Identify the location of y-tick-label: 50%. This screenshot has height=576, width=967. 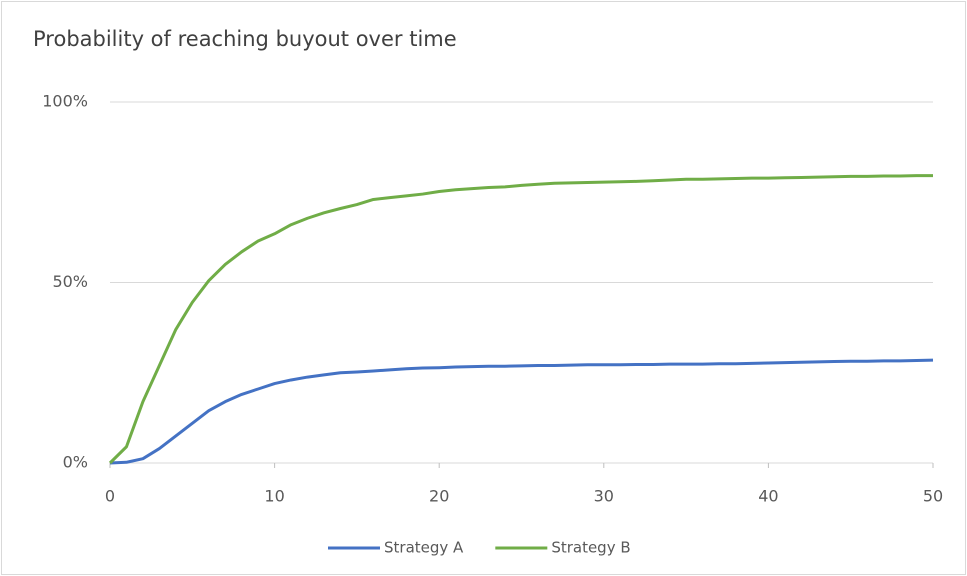
(70, 281).